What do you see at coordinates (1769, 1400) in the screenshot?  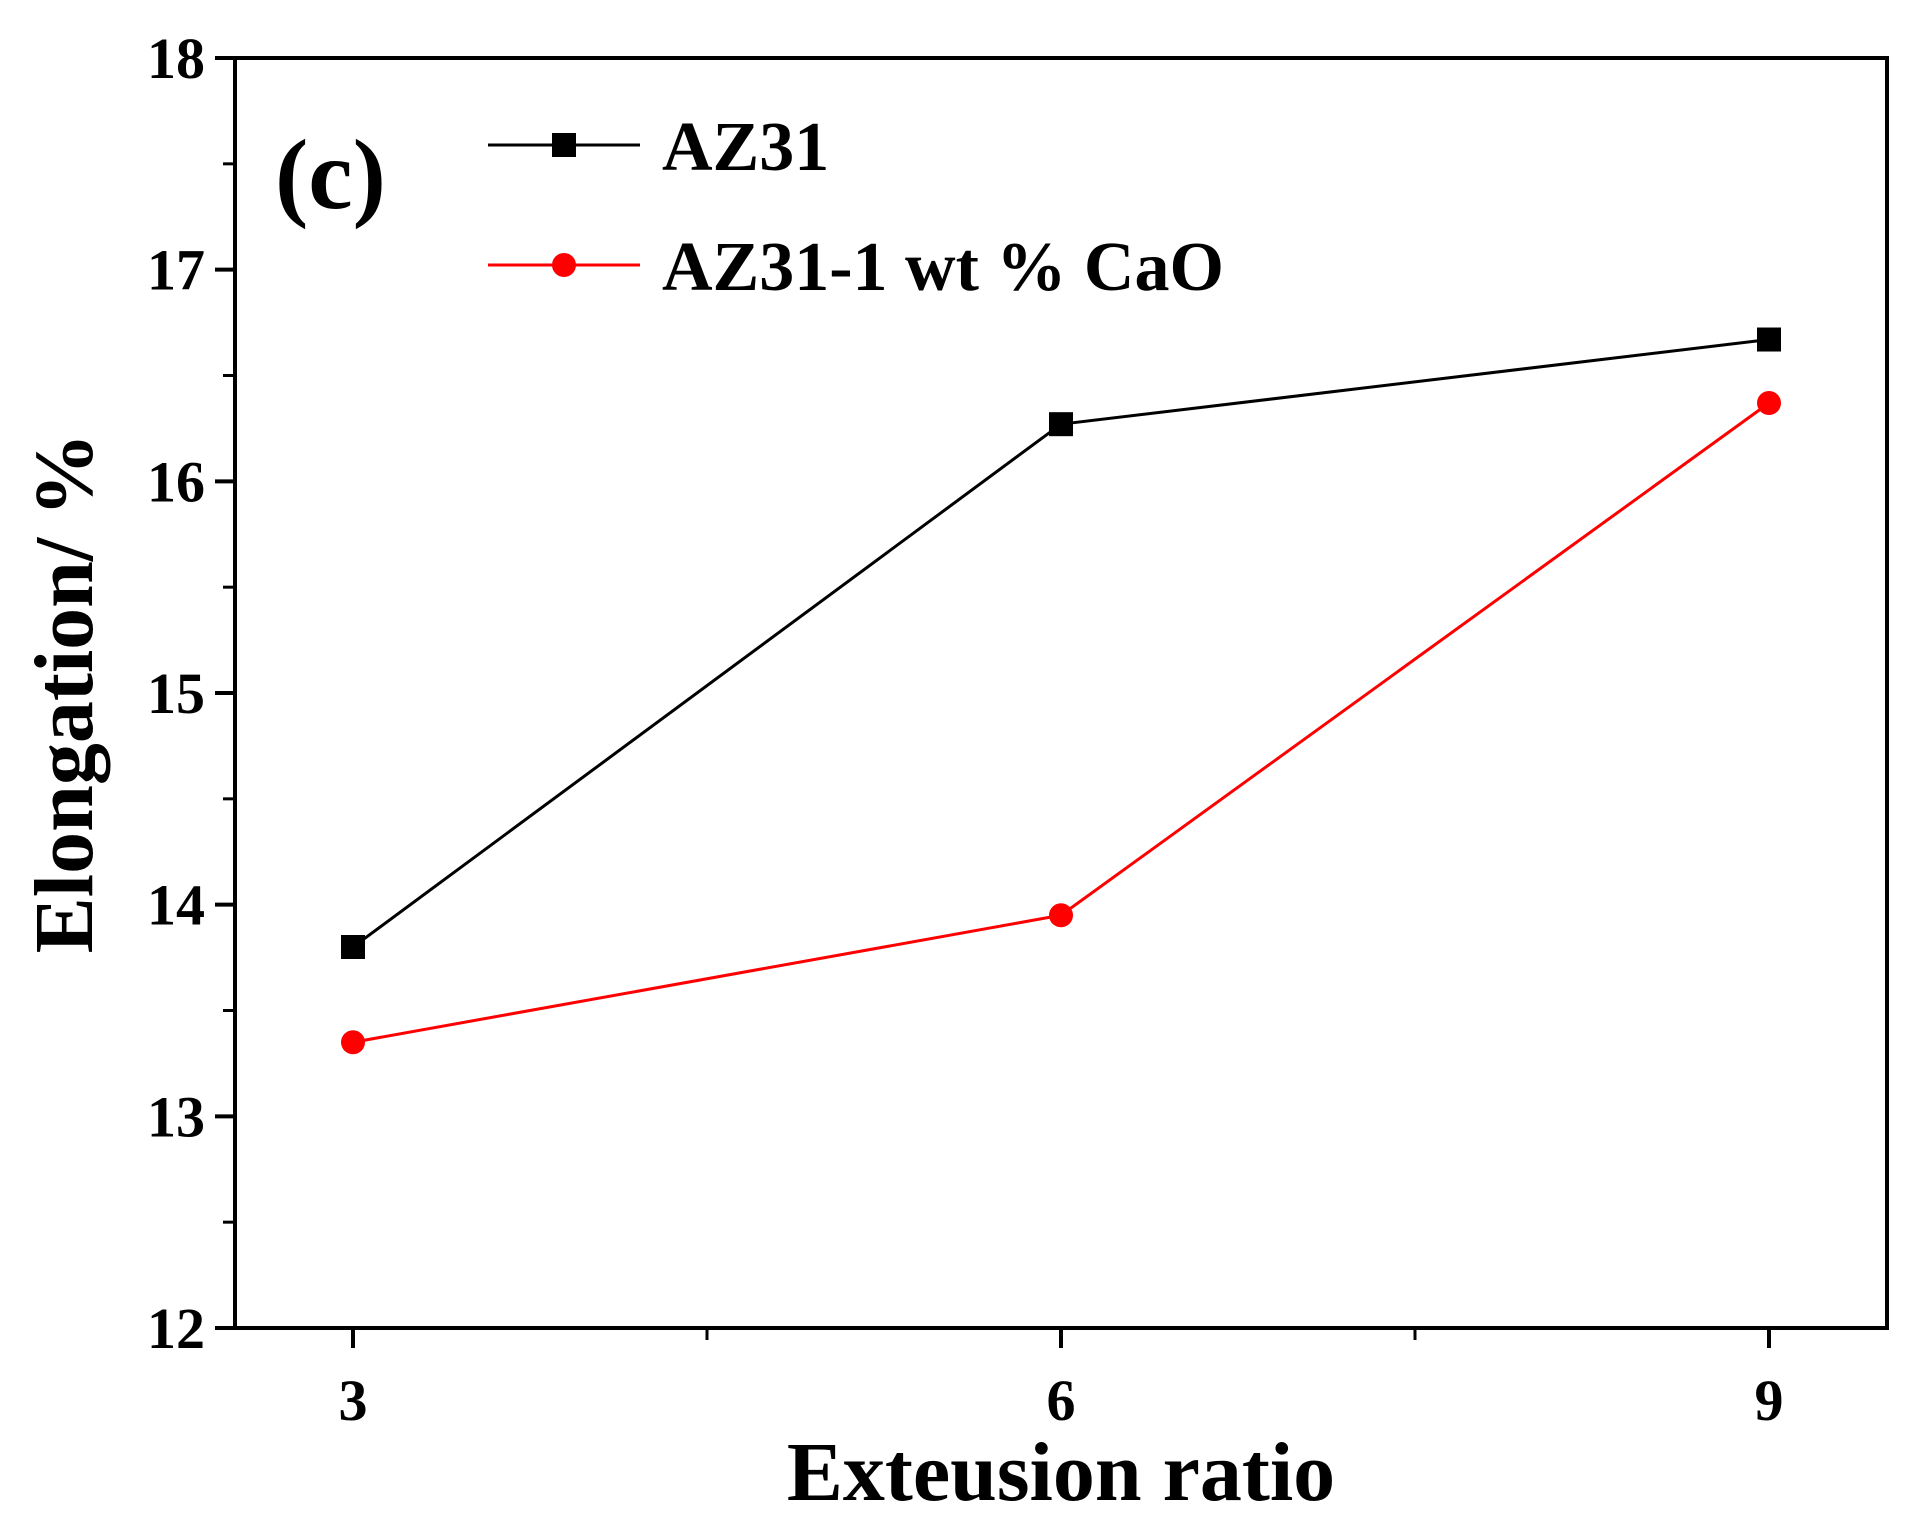 I see `x-tick-label: 9` at bounding box center [1769, 1400].